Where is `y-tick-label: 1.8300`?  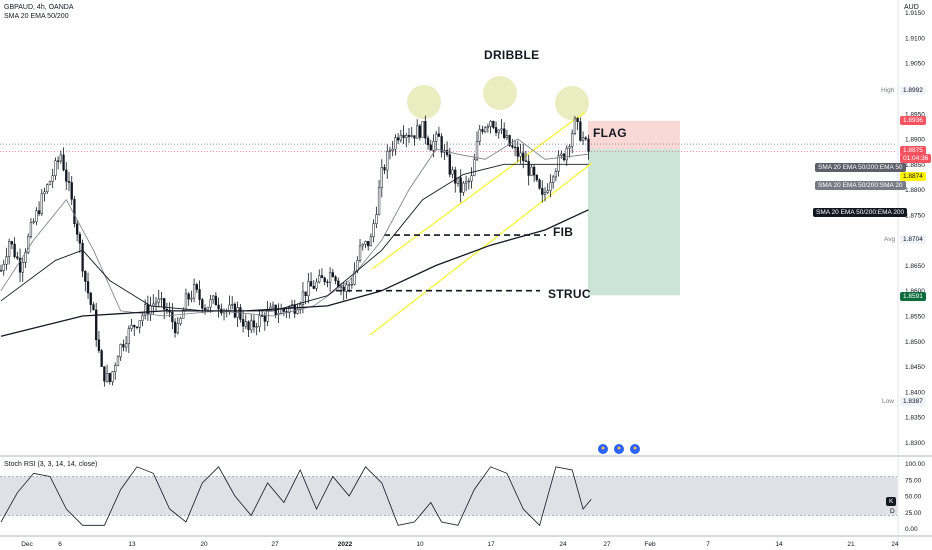 y-tick-label: 1.8300 is located at coordinates (915, 443).